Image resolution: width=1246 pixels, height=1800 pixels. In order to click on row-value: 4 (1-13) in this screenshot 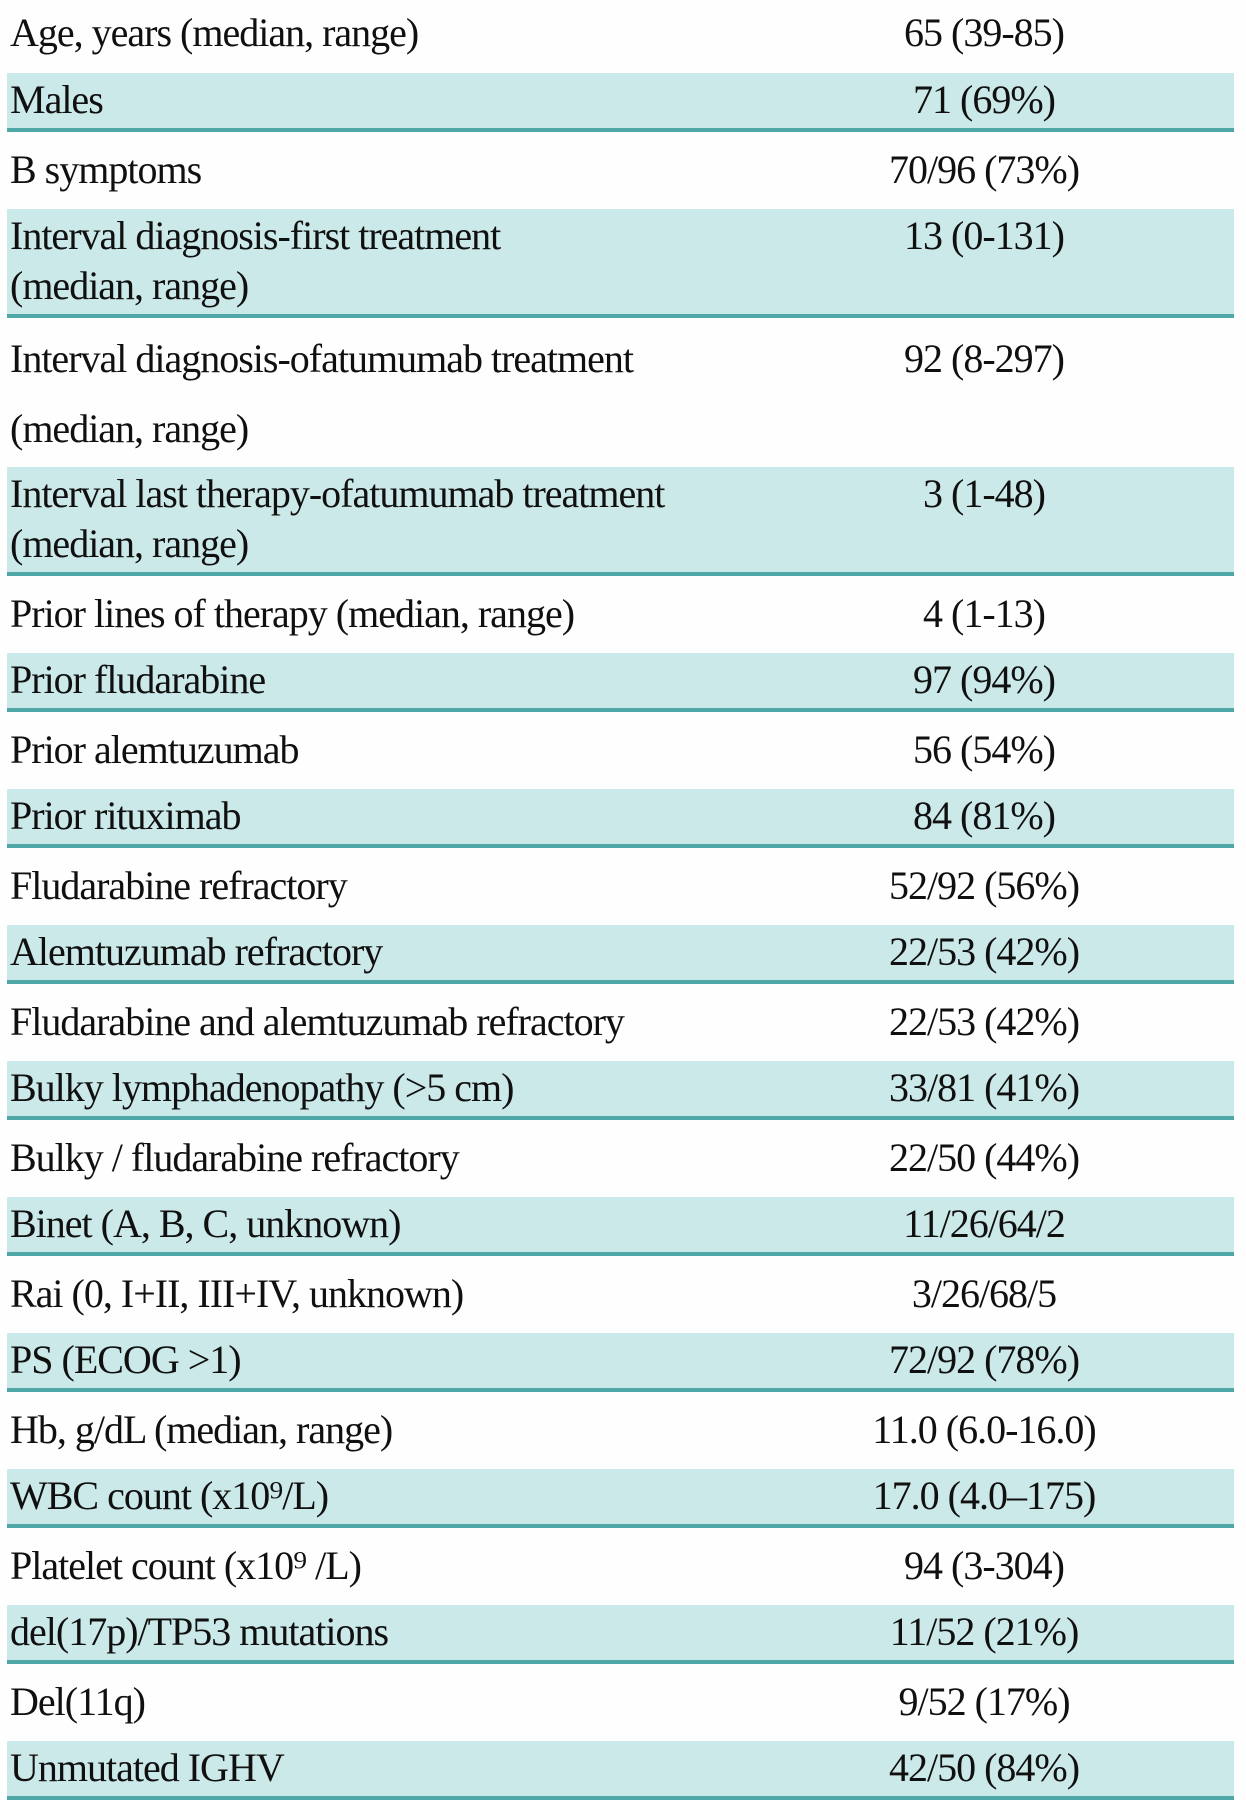, I will do `click(984, 613)`.